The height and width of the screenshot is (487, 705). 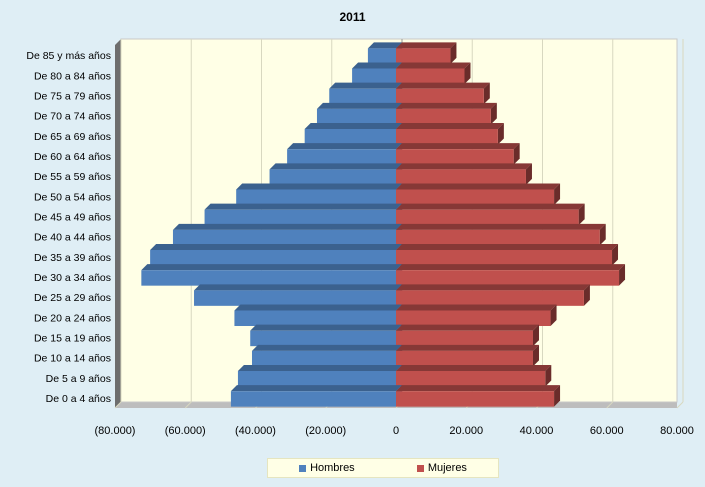 What do you see at coordinates (72, 177) in the screenshot?
I see `category-label: De 55 a 59 años` at bounding box center [72, 177].